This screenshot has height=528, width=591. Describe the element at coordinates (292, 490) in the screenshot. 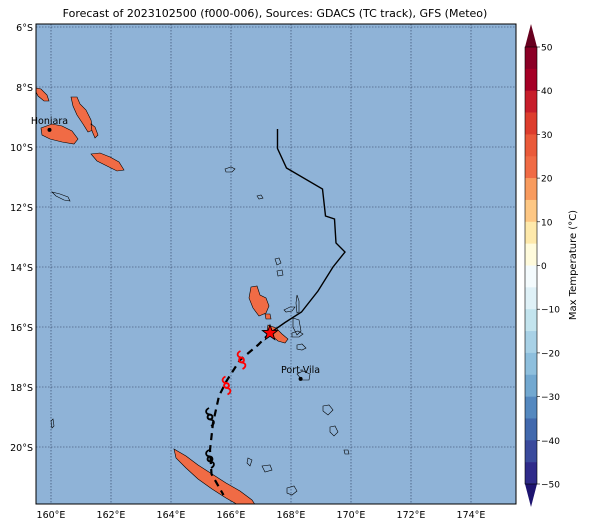

I see `island-mare` at that location.